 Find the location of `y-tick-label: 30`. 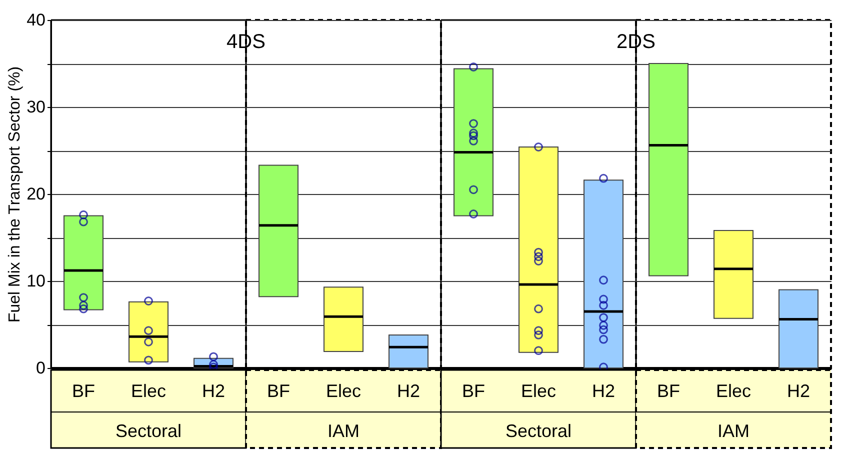

y-tick-label: 30 is located at coordinates (36, 107).